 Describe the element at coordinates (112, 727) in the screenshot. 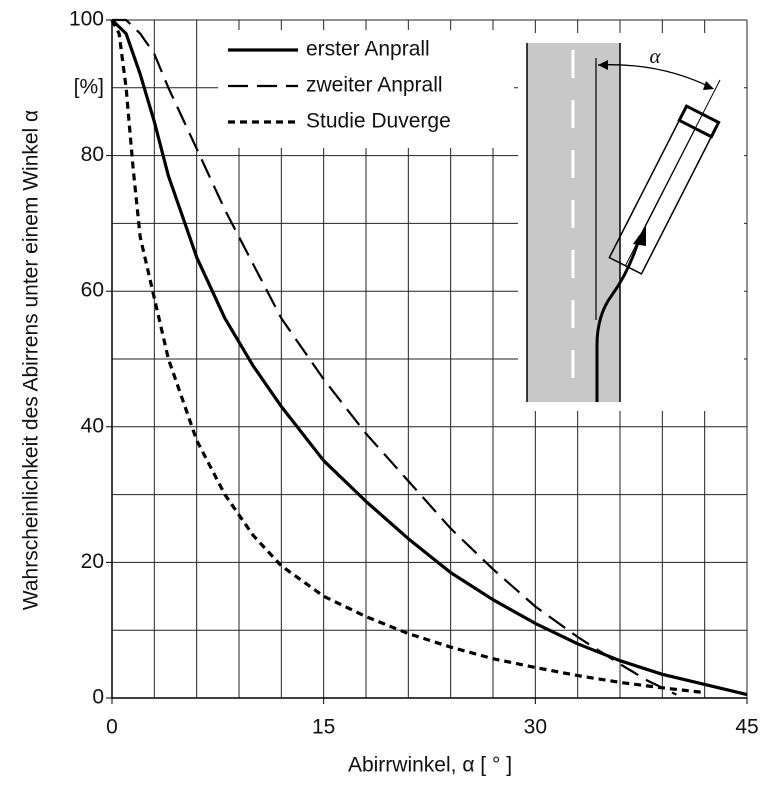

I see `x-tick-label: 0` at that location.